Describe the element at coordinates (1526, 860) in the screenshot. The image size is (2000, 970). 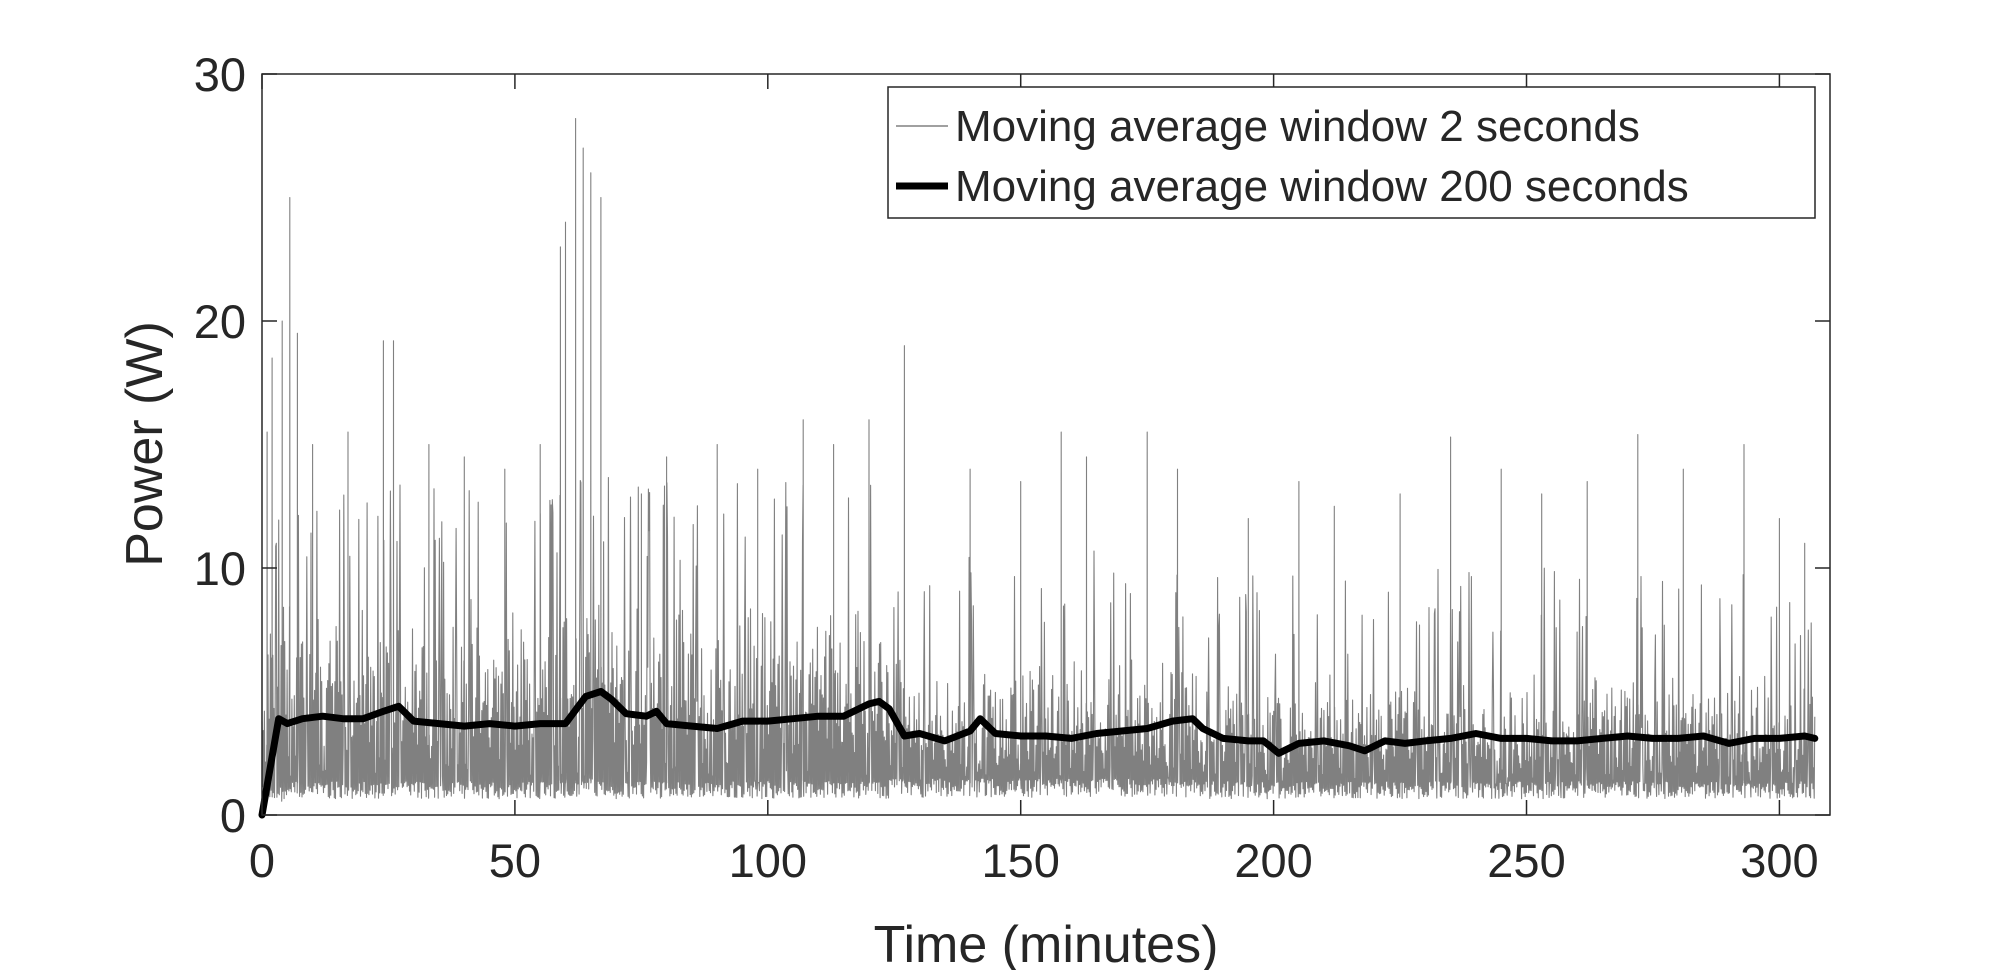
I see `x-tick-label: 250` at that location.